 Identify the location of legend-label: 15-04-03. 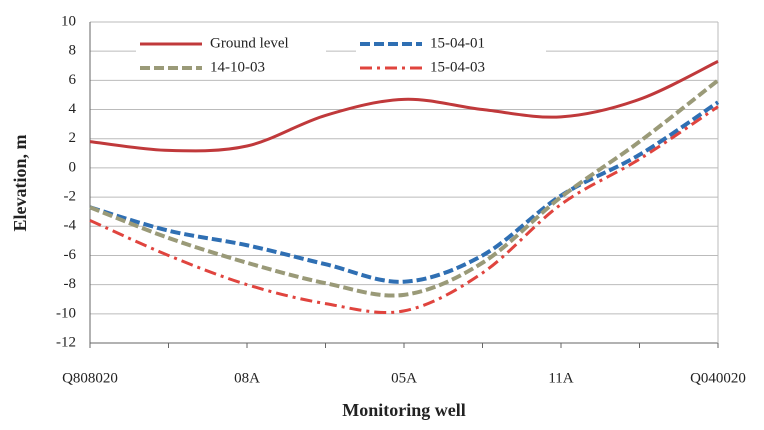
(457, 67).